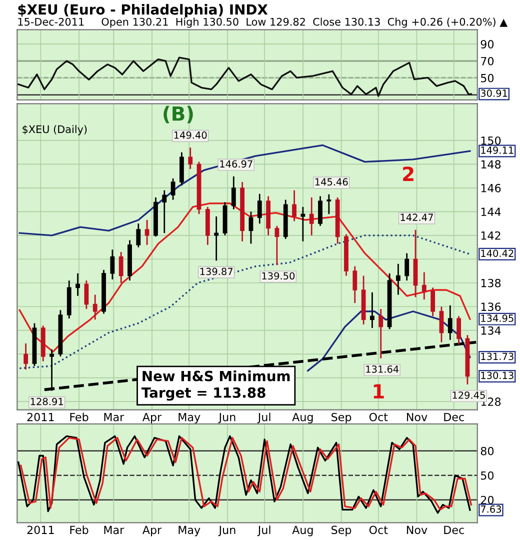  Describe the element at coordinates (497, 356) in the screenshot. I see `annotation: 131.73` at that location.